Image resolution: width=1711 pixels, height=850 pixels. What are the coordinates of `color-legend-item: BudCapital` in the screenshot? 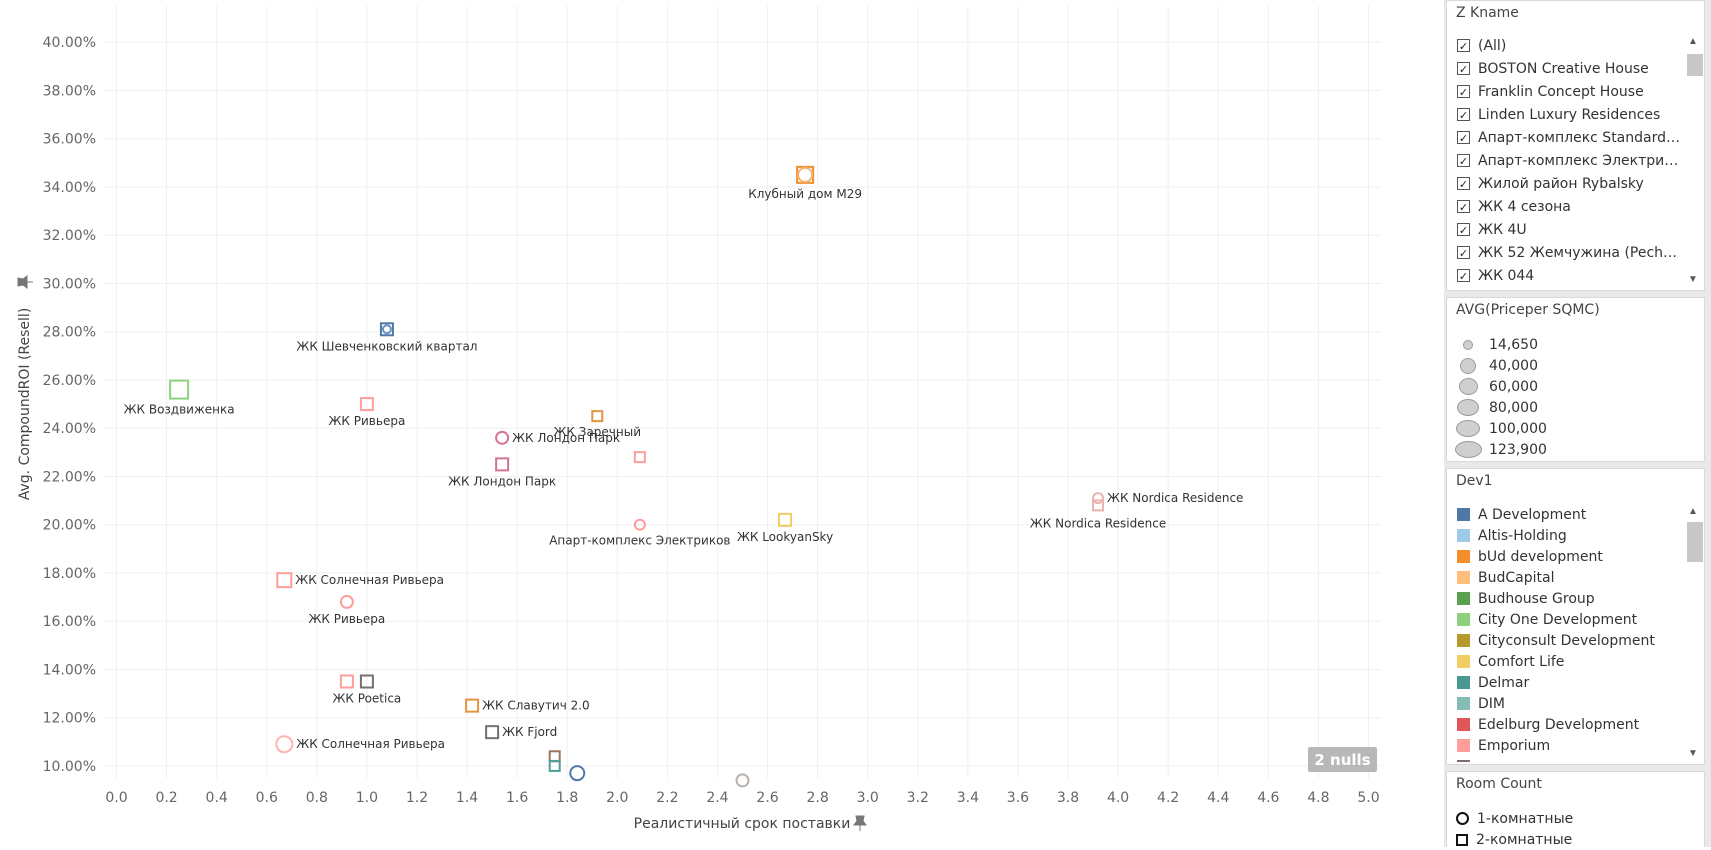 It's located at (1575, 577).